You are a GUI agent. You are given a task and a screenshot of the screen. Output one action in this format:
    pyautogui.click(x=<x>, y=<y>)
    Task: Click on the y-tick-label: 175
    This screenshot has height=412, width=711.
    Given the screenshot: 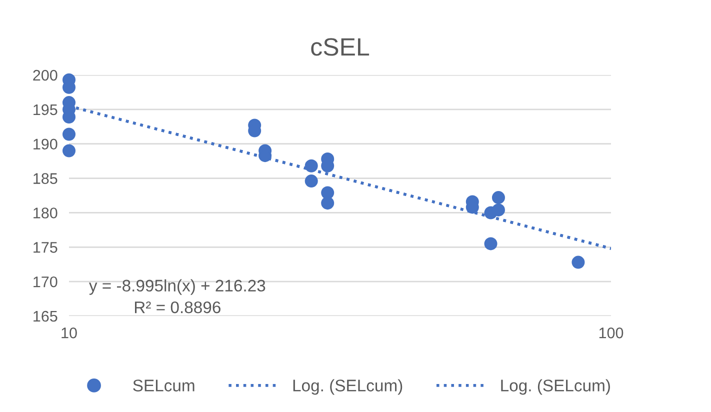 What is the action you would take?
    pyautogui.click(x=46, y=247)
    